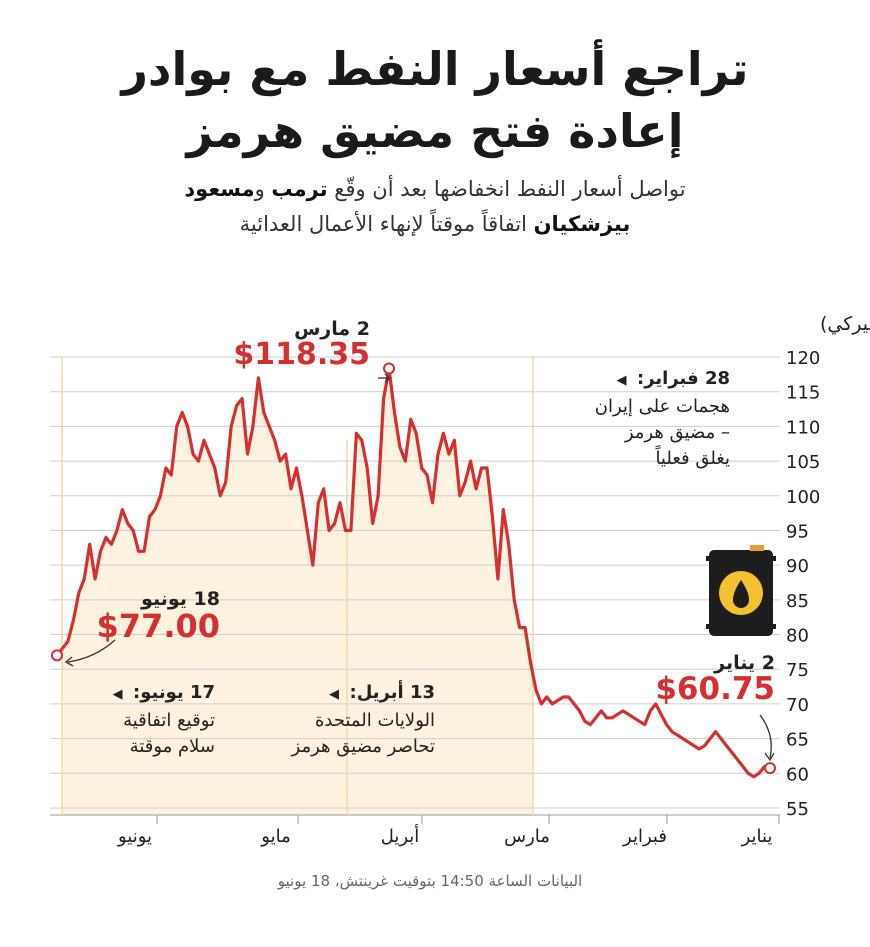  I want to click on y-tick-label: 105, so click(803, 462).